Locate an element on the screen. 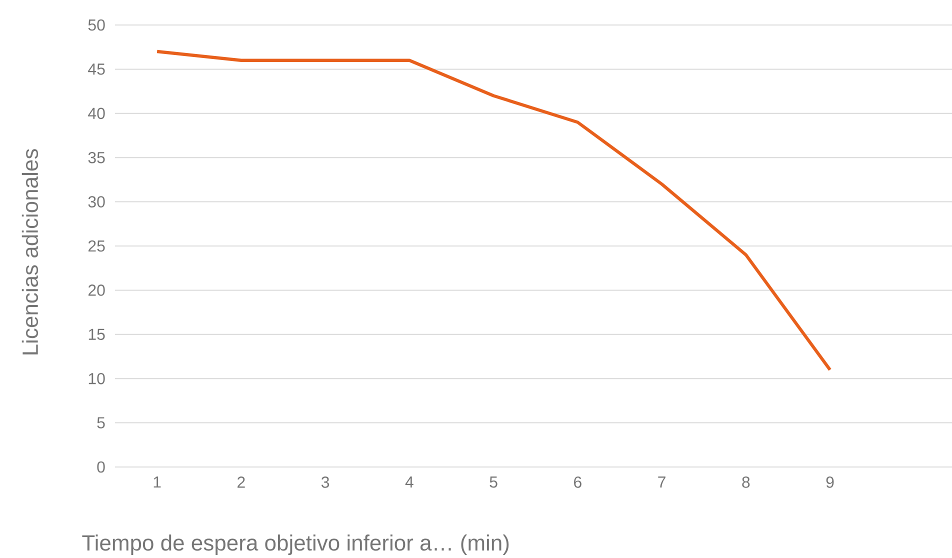 The width and height of the screenshot is (952, 558). y-tick-label: 35 is located at coordinates (96, 158).